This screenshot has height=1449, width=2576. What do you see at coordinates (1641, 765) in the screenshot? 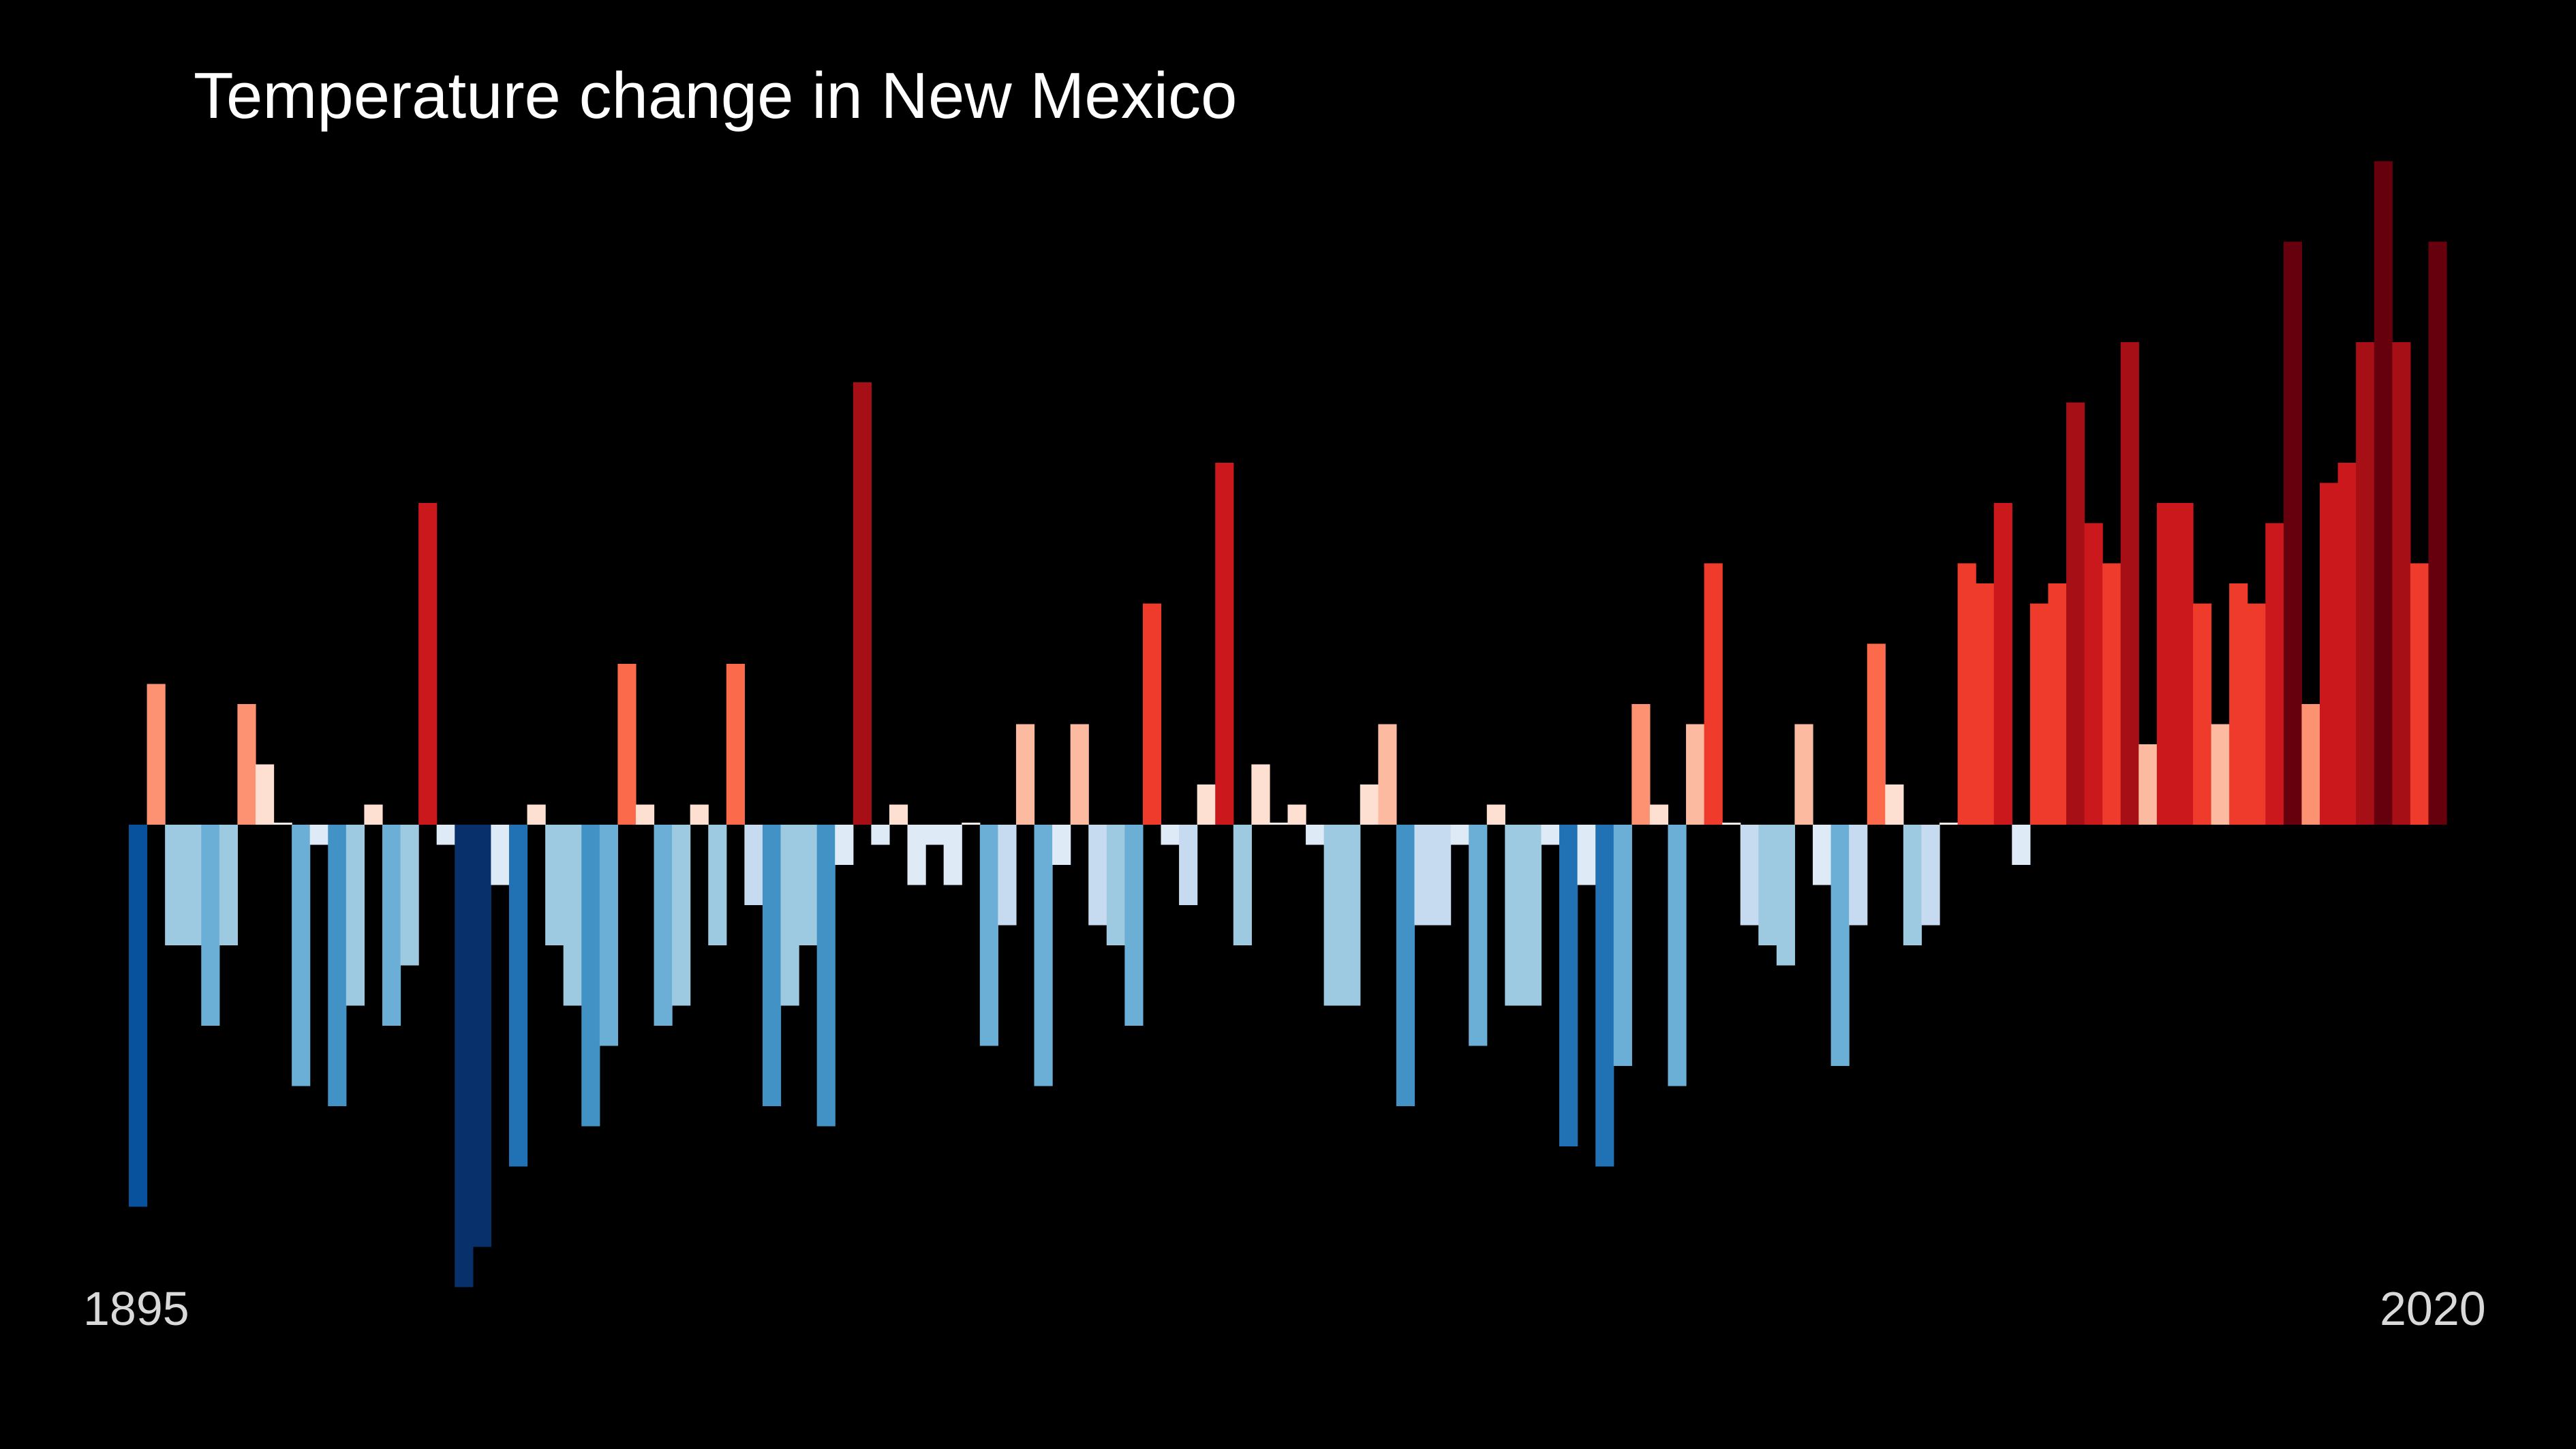
I see `bar-1978` at bounding box center [1641, 765].